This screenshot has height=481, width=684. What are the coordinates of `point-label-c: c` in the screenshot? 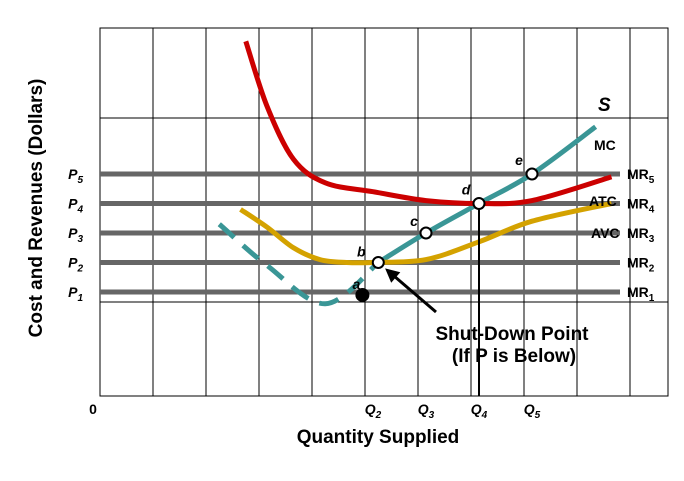 It's located at (414, 221).